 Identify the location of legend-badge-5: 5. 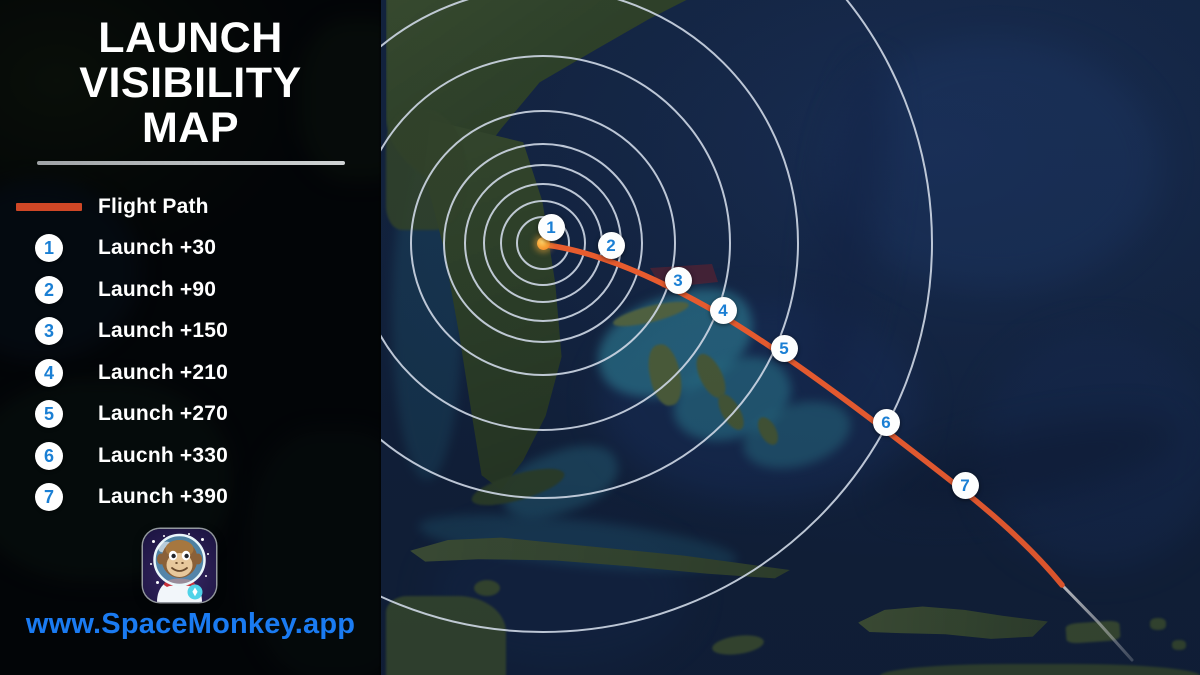
(49, 414).